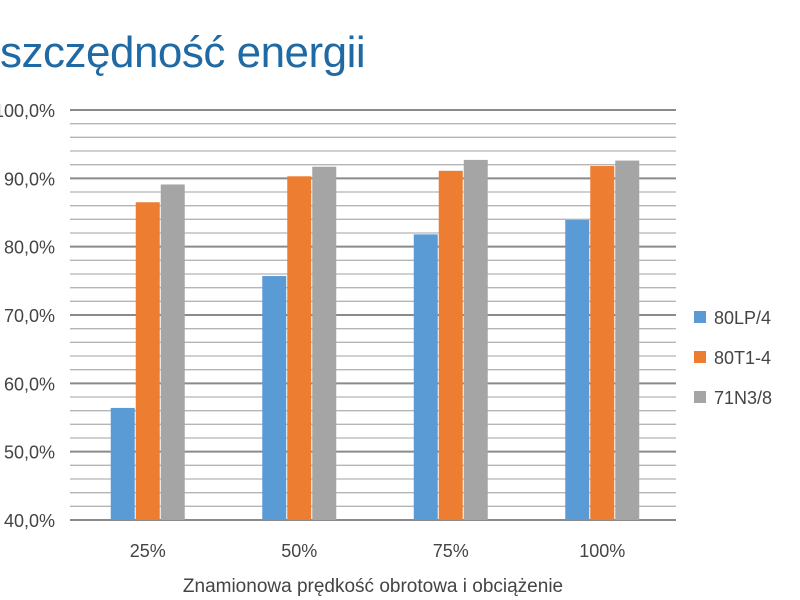 The image size is (800, 600). Describe the element at coordinates (742, 358) in the screenshot. I see `legend-label: 80T1-4` at that location.